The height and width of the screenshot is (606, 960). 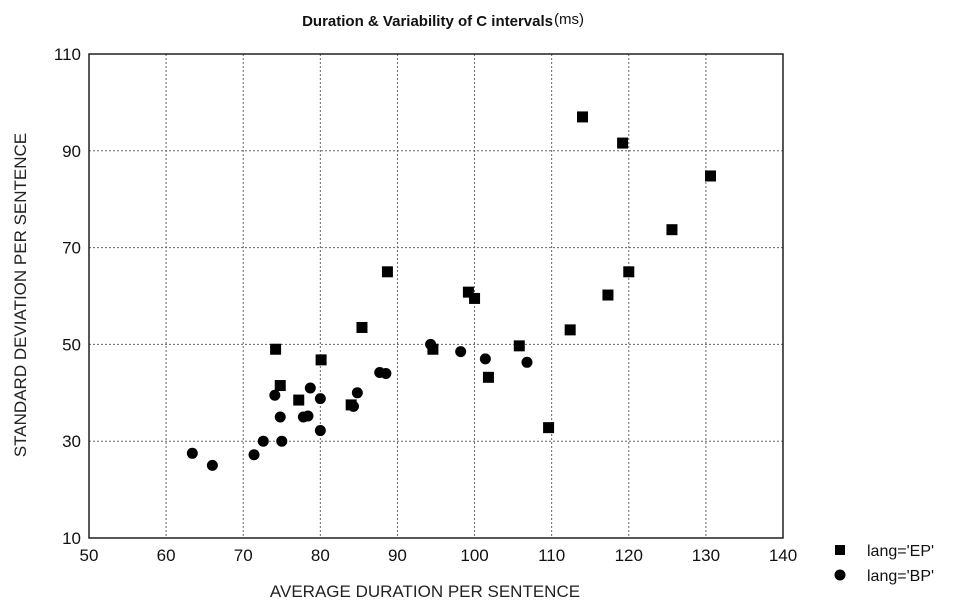 What do you see at coordinates (425, 591) in the screenshot?
I see `x-axis-label: AVERAGE DURATION PER SENTENCE` at bounding box center [425, 591].